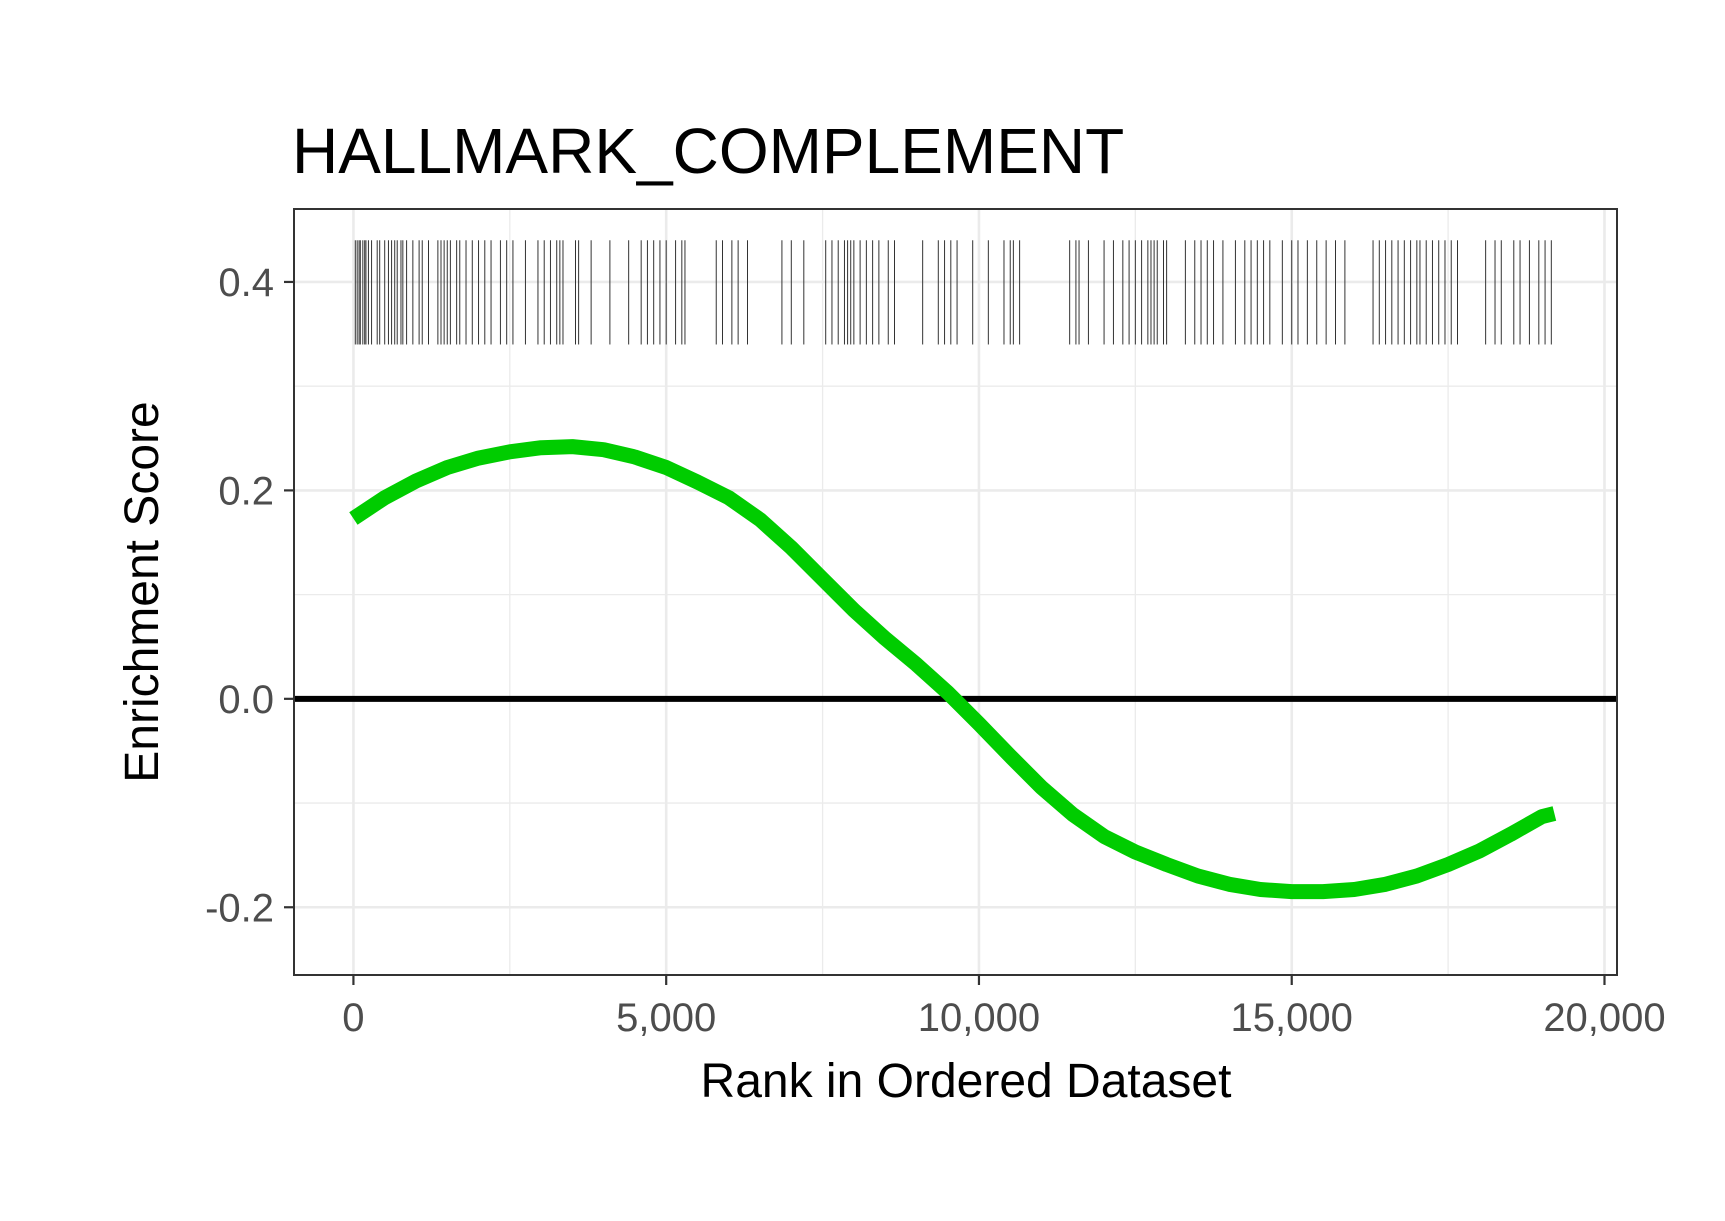 The image size is (1725, 1221). Describe the element at coordinates (666, 1018) in the screenshot. I see `x-tick-label: 5,000` at that location.